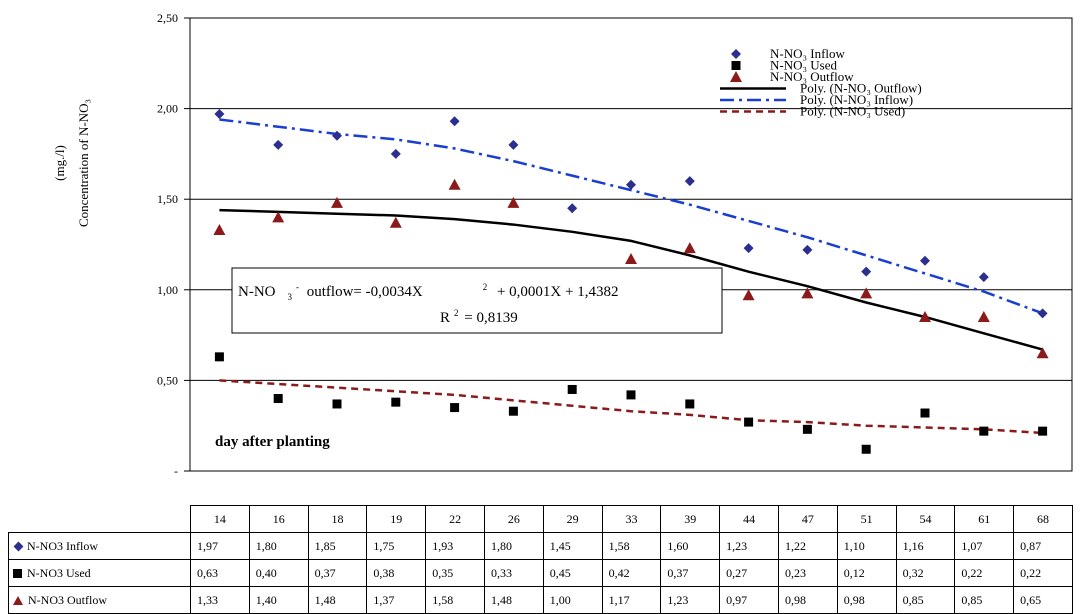 The width and height of the screenshot is (1084, 614). Describe the element at coordinates (176, 471) in the screenshot. I see `y-tick-label: -` at that location.